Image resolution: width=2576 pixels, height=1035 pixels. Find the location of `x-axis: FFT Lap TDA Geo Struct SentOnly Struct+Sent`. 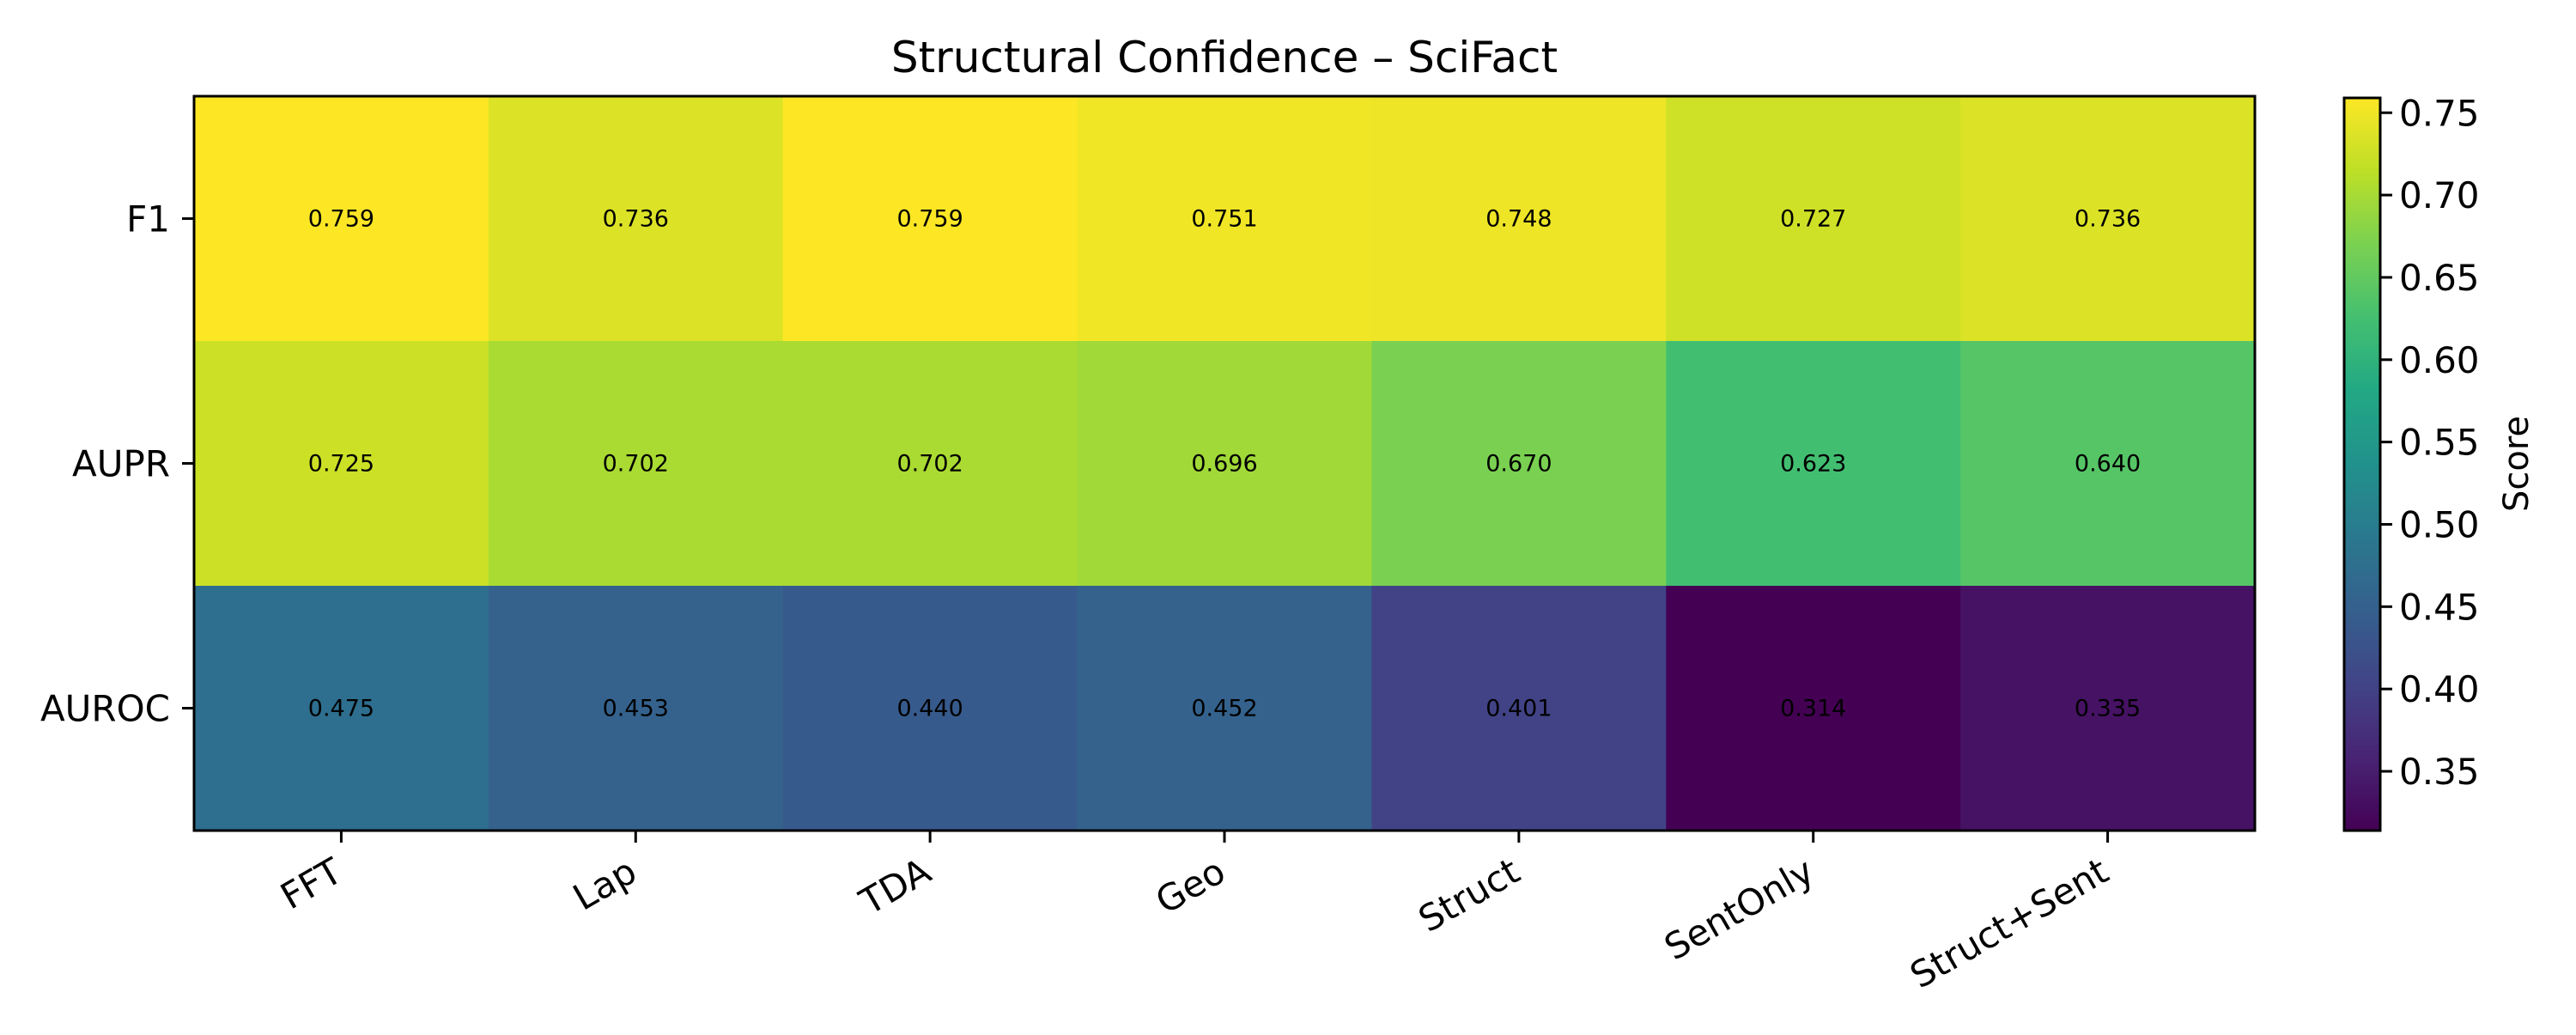

x-axis: FFT Lap TDA Geo Struct SentOnly Struct+Sent is located at coordinates (1195, 914).